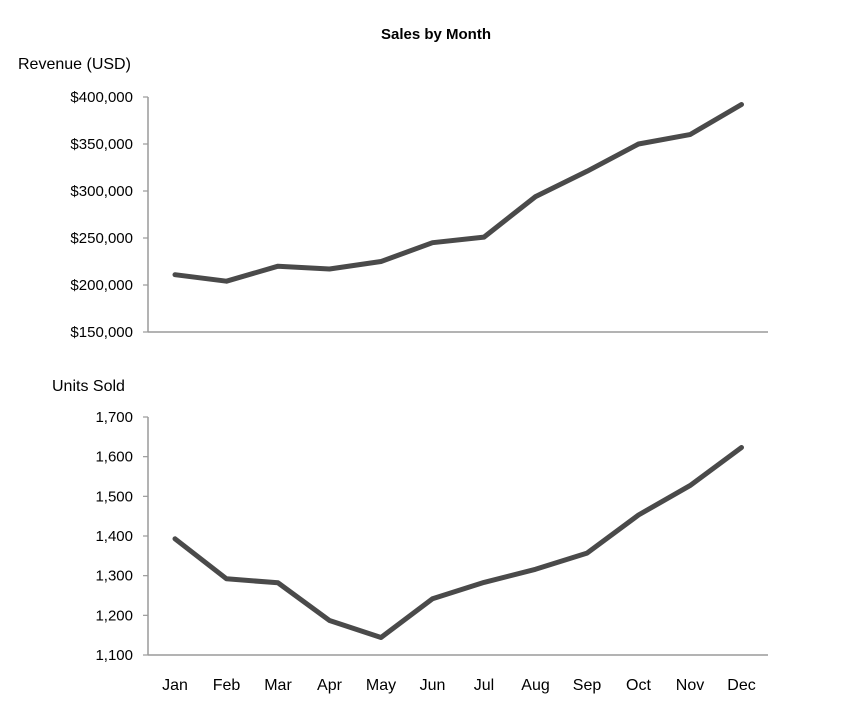 The height and width of the screenshot is (721, 844). Describe the element at coordinates (690, 685) in the screenshot. I see `x-tick-label-nov: Nov` at that location.